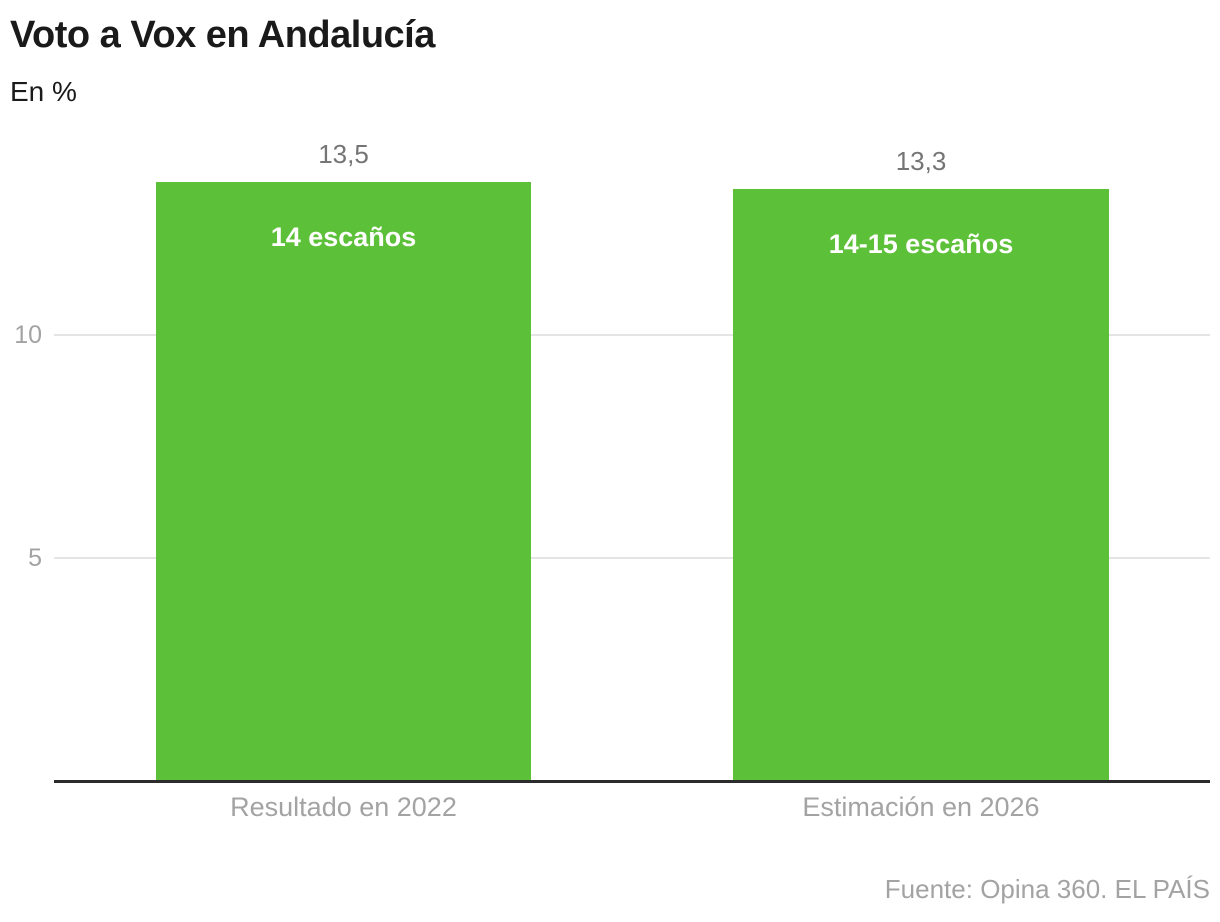 The width and height of the screenshot is (1220, 922). Describe the element at coordinates (222, 35) in the screenshot. I see `chart-title: Voto a Vox en Andalucía` at that location.